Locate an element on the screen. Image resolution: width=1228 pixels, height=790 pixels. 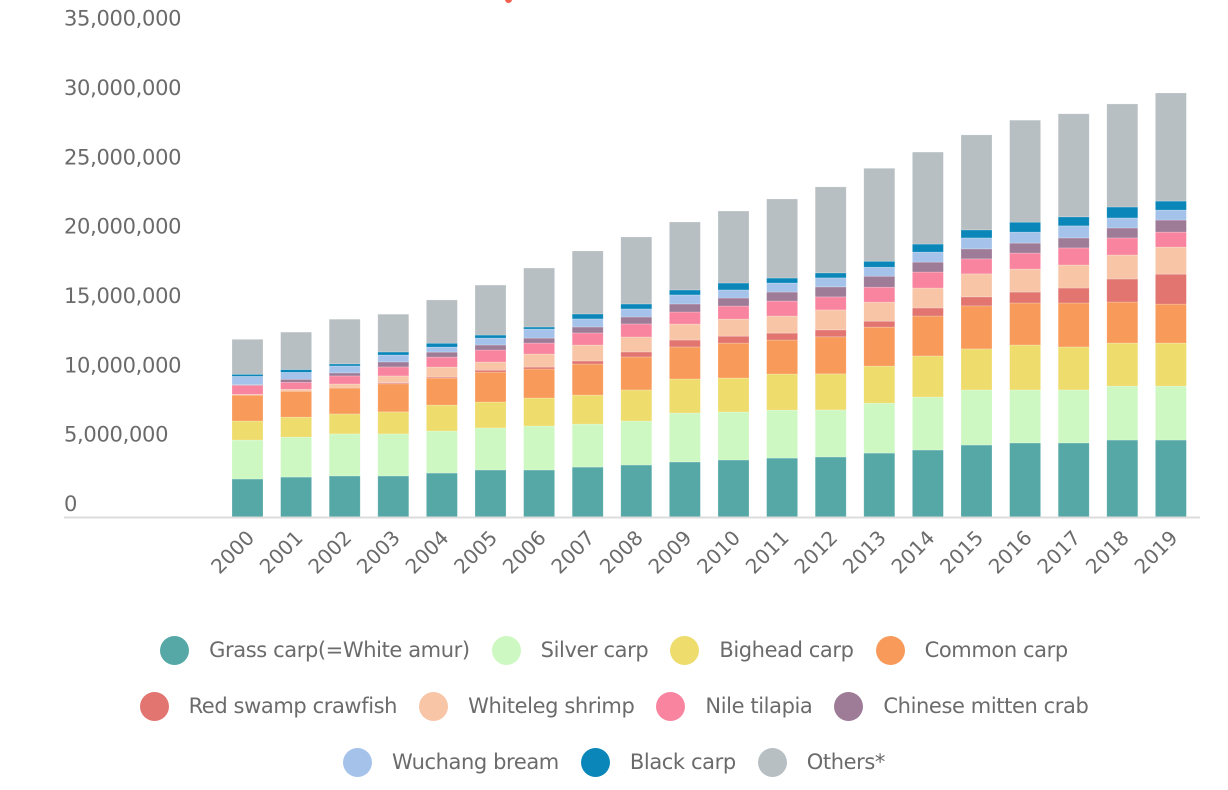
bar-stack-2002 is located at coordinates (344, 418).